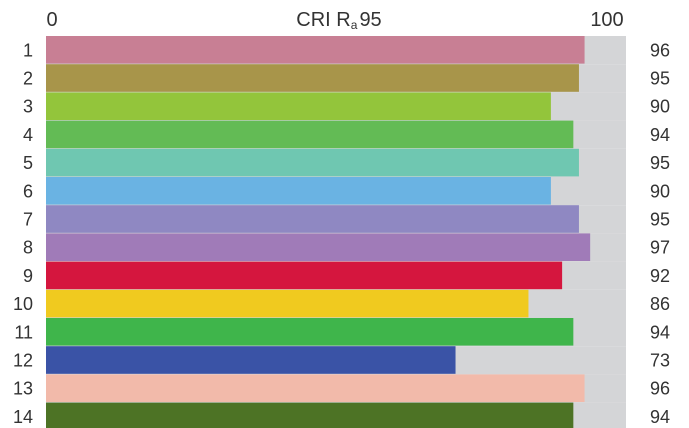 Image resolution: width=689 pixels, height=428 pixels. Describe the element at coordinates (28, 191) in the screenshot. I see `category-label-6: 6` at that location.